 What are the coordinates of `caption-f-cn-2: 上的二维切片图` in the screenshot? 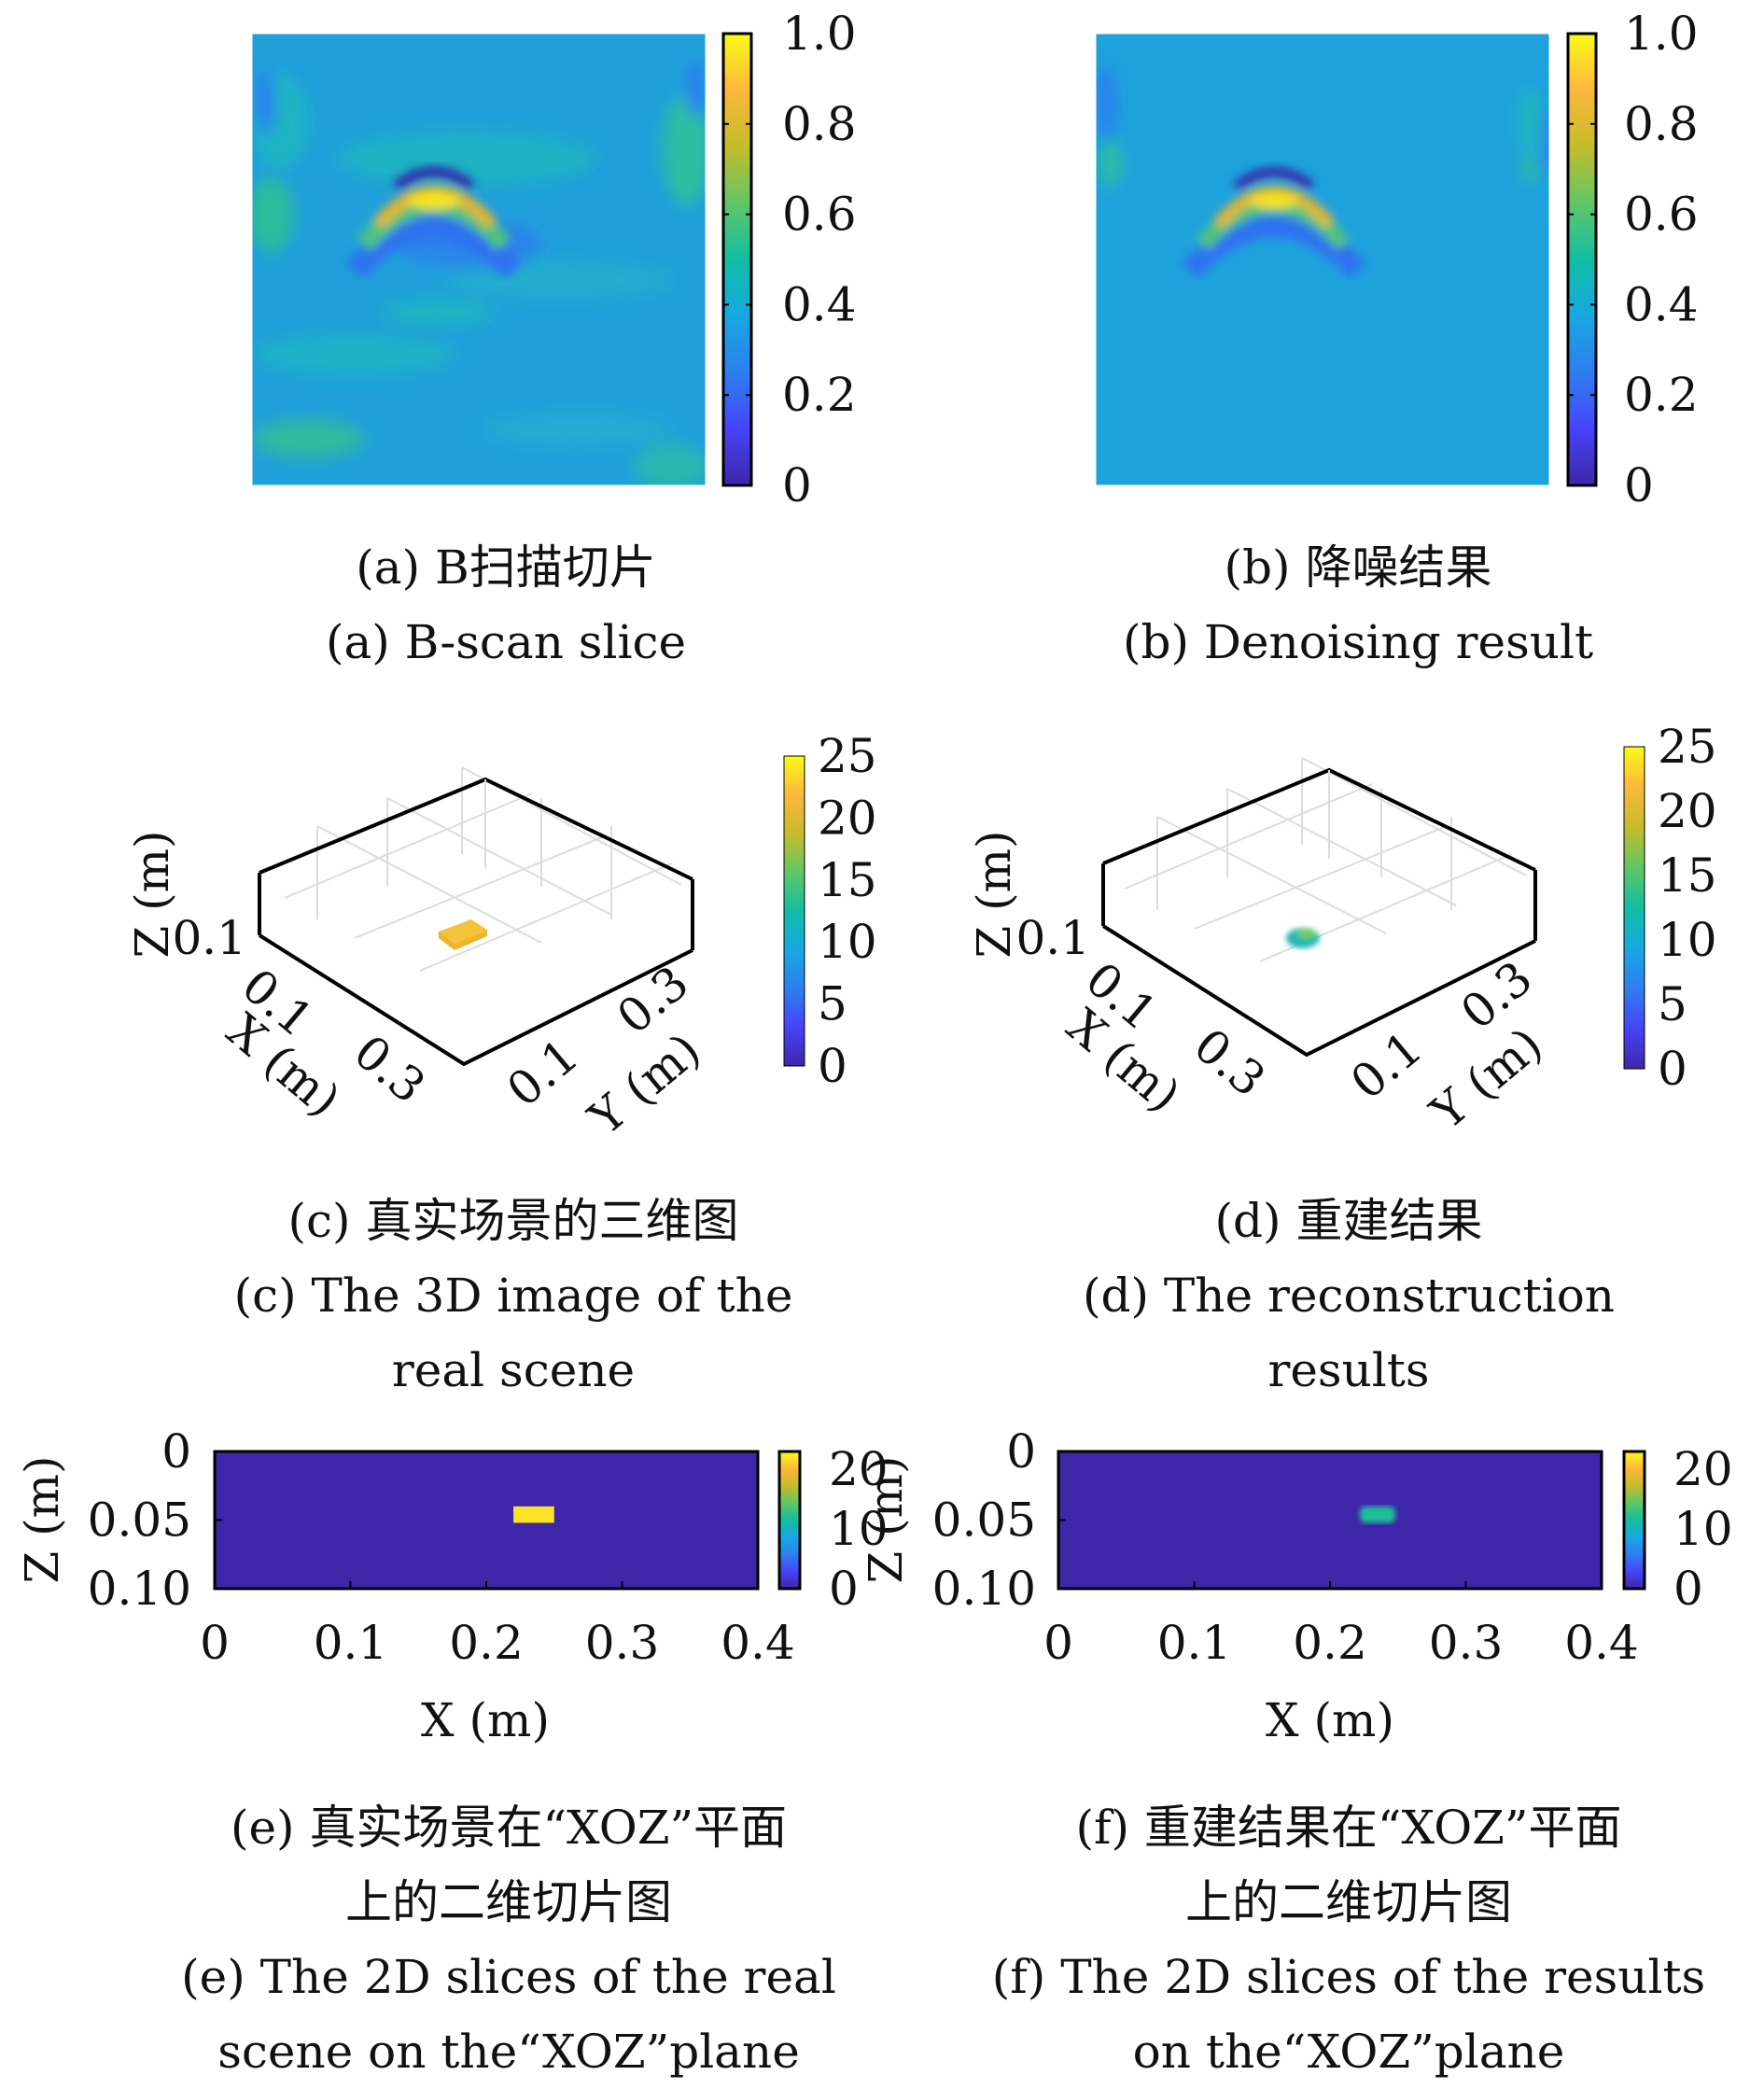 It's located at (1348, 1902).